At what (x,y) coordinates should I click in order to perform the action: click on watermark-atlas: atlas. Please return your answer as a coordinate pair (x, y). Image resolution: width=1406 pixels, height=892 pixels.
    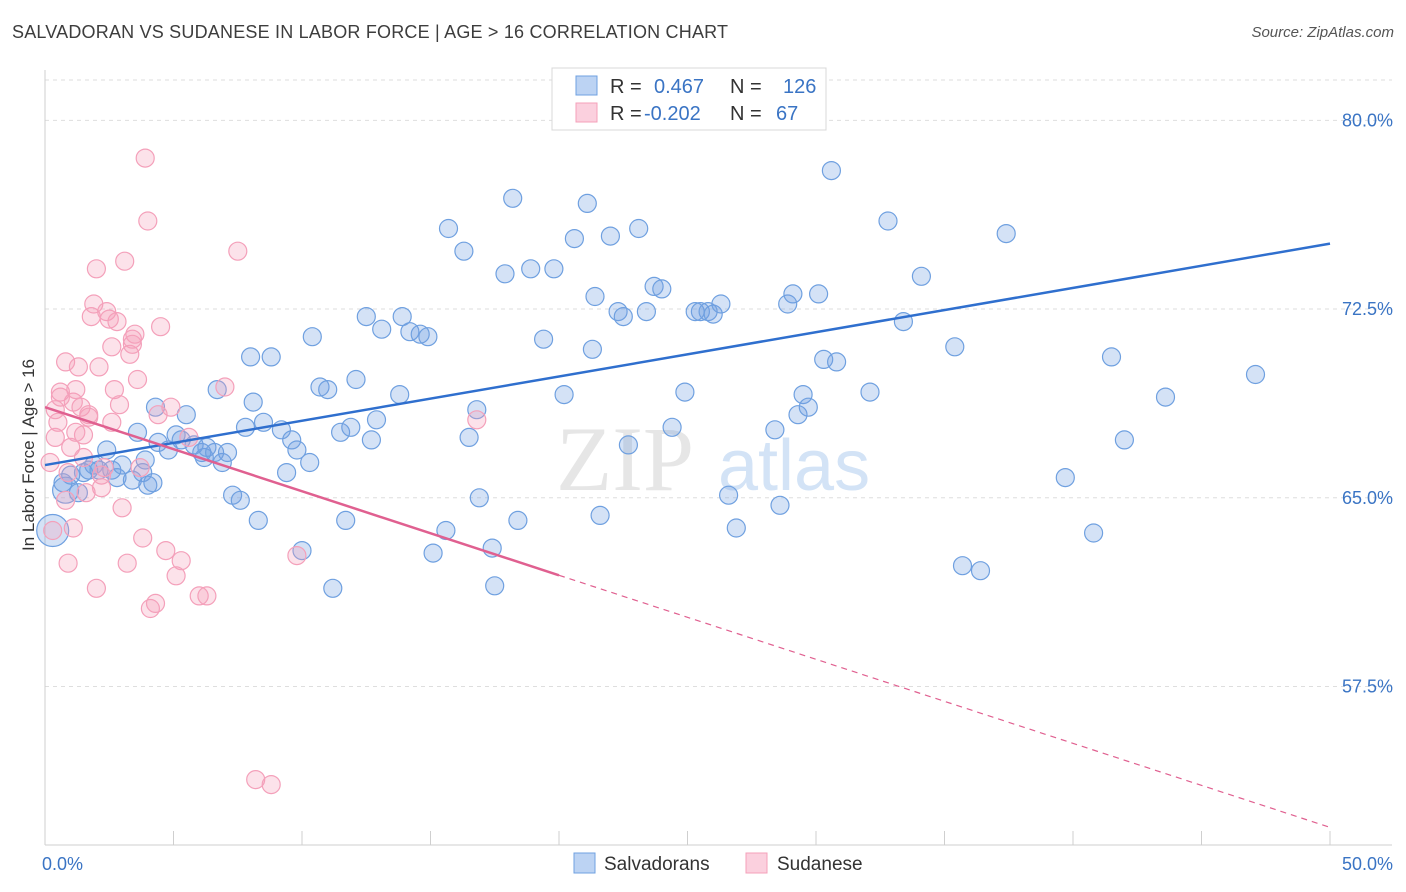
    Looking at the image, I should click on (794, 466).